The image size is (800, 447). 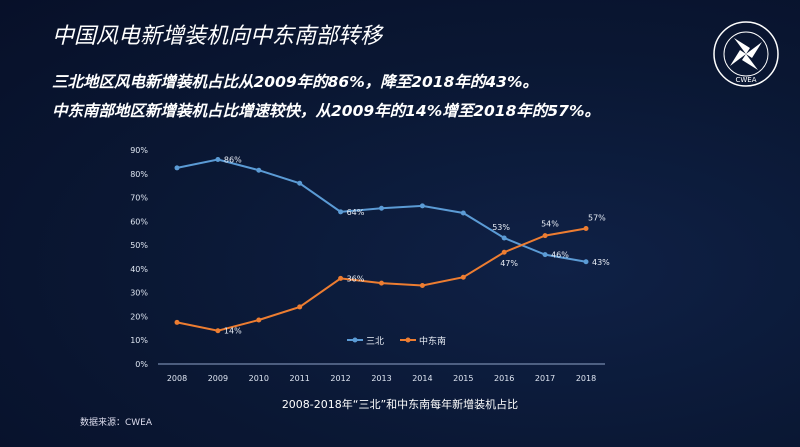 I want to click on x-tick-label: 2013, so click(x=381, y=378).